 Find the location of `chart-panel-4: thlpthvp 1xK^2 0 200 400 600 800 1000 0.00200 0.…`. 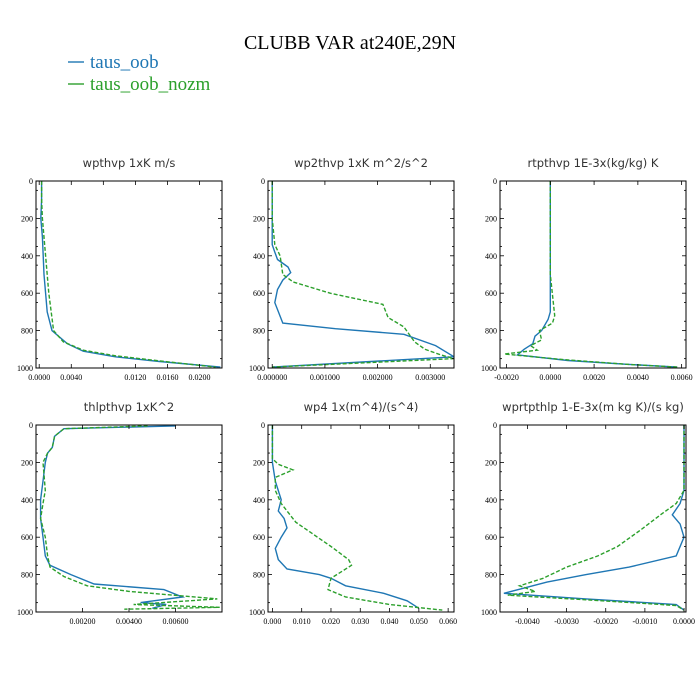

chart-panel-4: thlpthvp 1xK^2 0 200 400 600 800 1000 0.00200 0.… is located at coordinates (120, 513).